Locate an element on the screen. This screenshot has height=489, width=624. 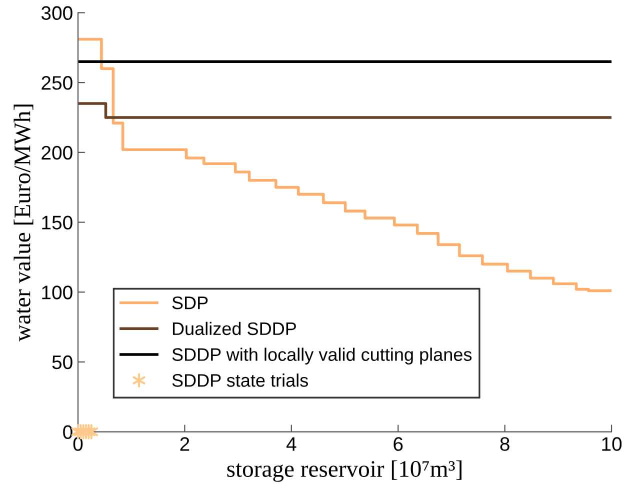
x-tick-label: 6 is located at coordinates (398, 444).